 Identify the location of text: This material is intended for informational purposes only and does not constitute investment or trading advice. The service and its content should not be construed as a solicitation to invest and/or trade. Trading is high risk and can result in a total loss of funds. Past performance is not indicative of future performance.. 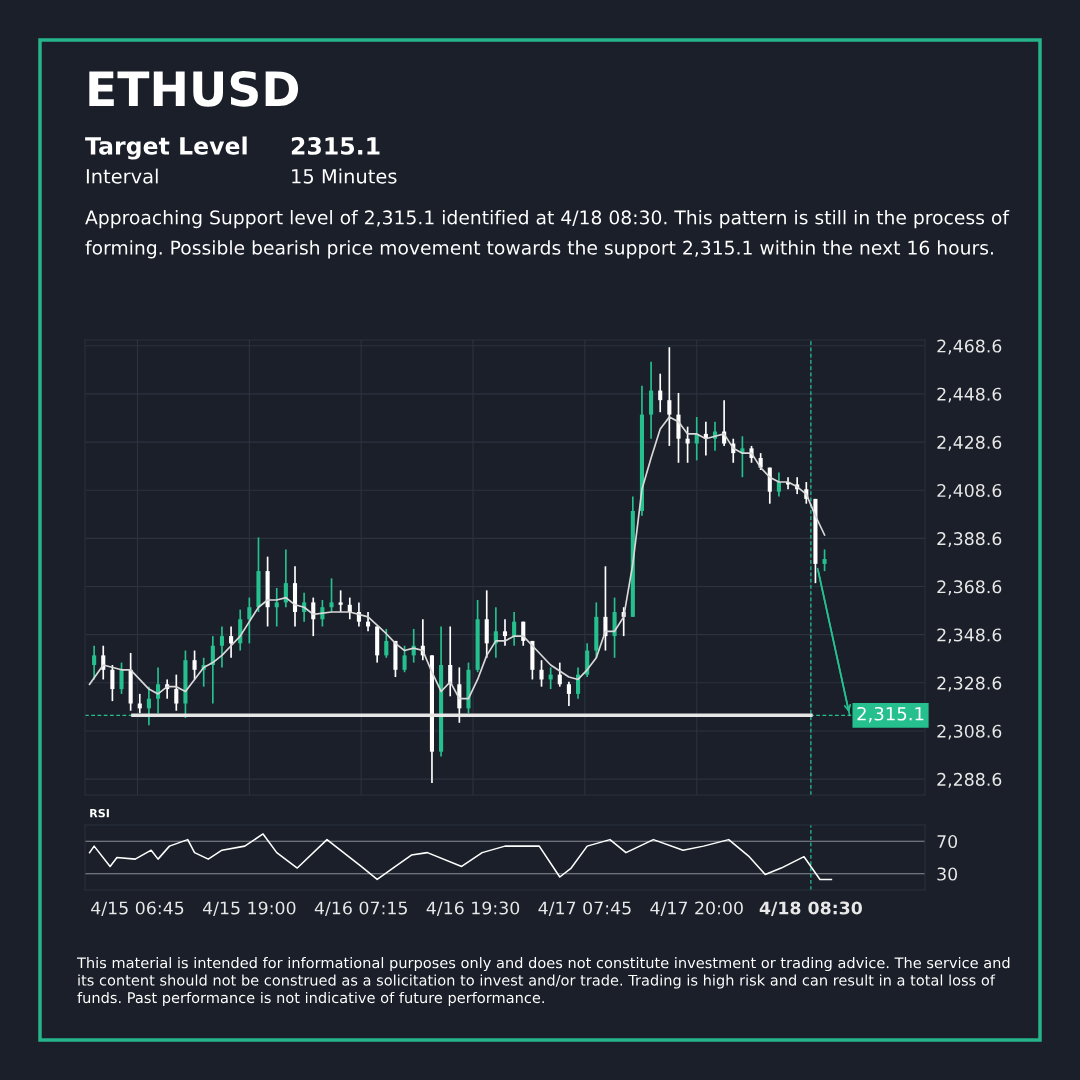
(543, 981).